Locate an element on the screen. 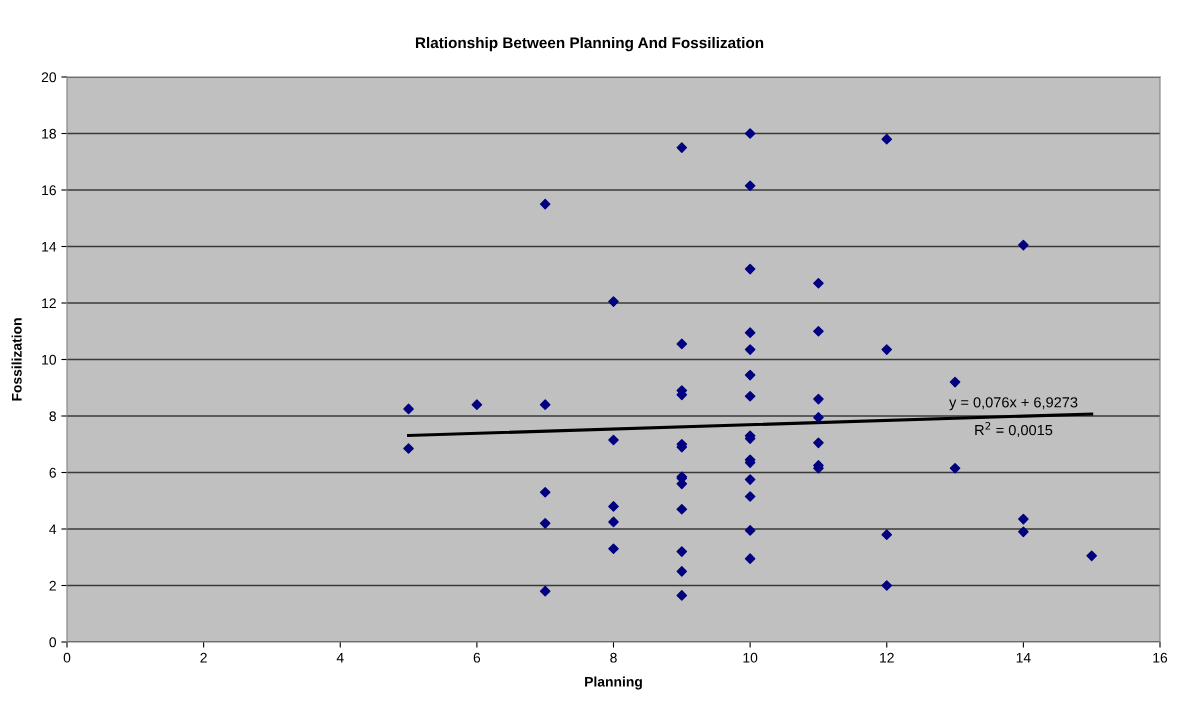 The width and height of the screenshot is (1179, 706). y-tick-label: 12 is located at coordinates (49, 303).